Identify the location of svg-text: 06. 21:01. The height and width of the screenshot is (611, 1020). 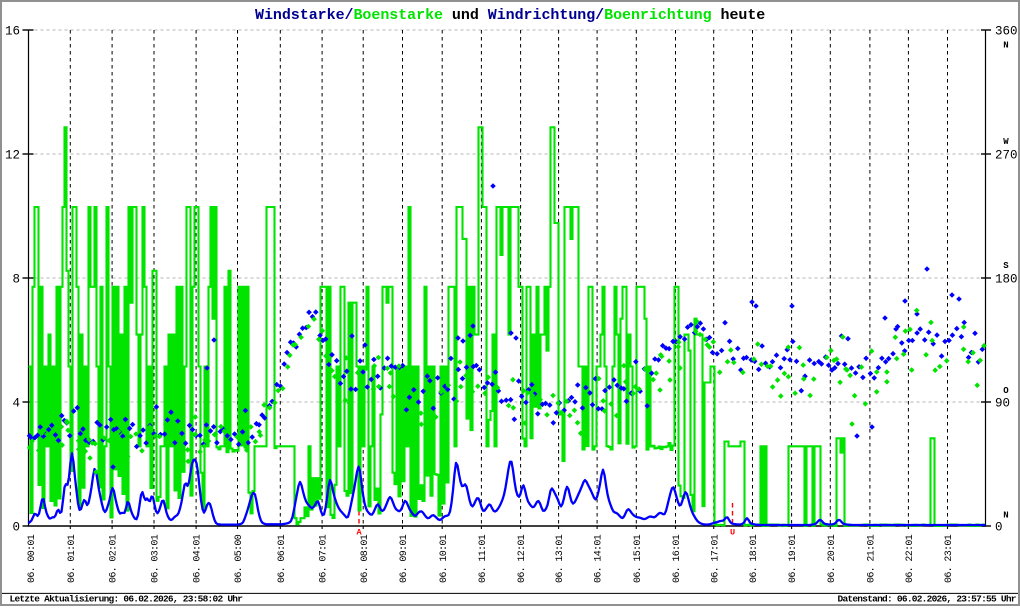
(872, 558).